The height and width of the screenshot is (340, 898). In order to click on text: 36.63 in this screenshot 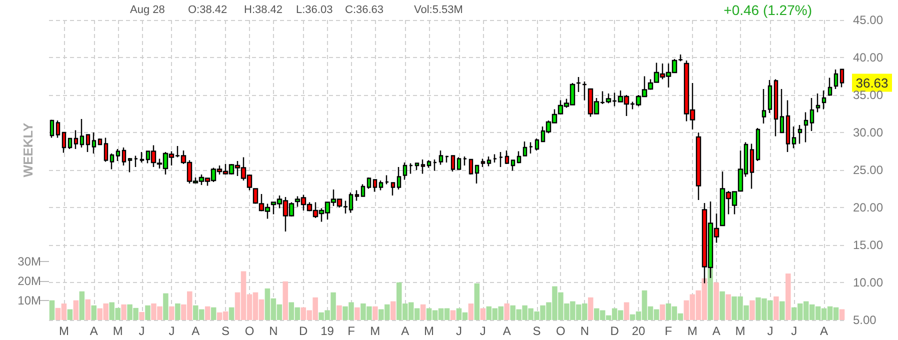, I will do `click(872, 82)`.